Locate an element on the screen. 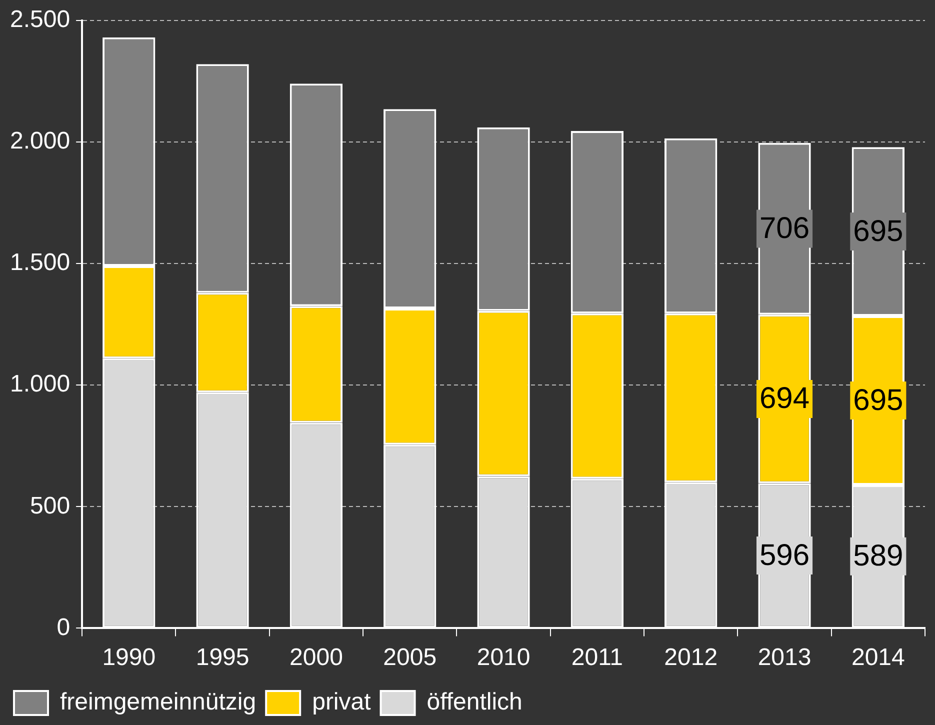 The width and height of the screenshot is (935, 725). y-tick-label: 2.000 is located at coordinates (40, 141).